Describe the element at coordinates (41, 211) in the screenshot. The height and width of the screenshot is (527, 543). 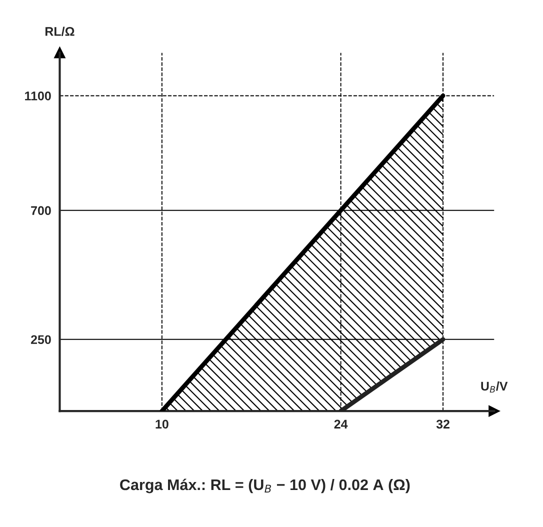
I see `y-tick-label: 700` at that location.